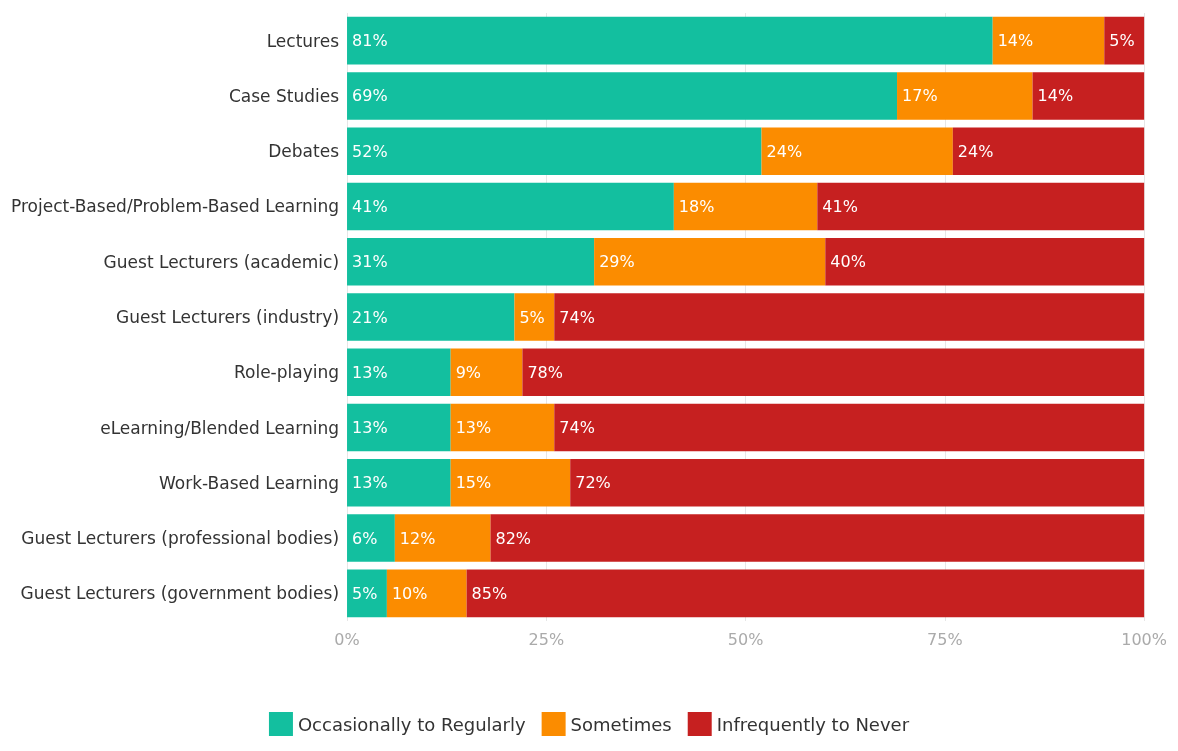  What do you see at coordinates (220, 427) in the screenshot?
I see `y-tick-label: eLearning/Blended Learning` at bounding box center [220, 427].